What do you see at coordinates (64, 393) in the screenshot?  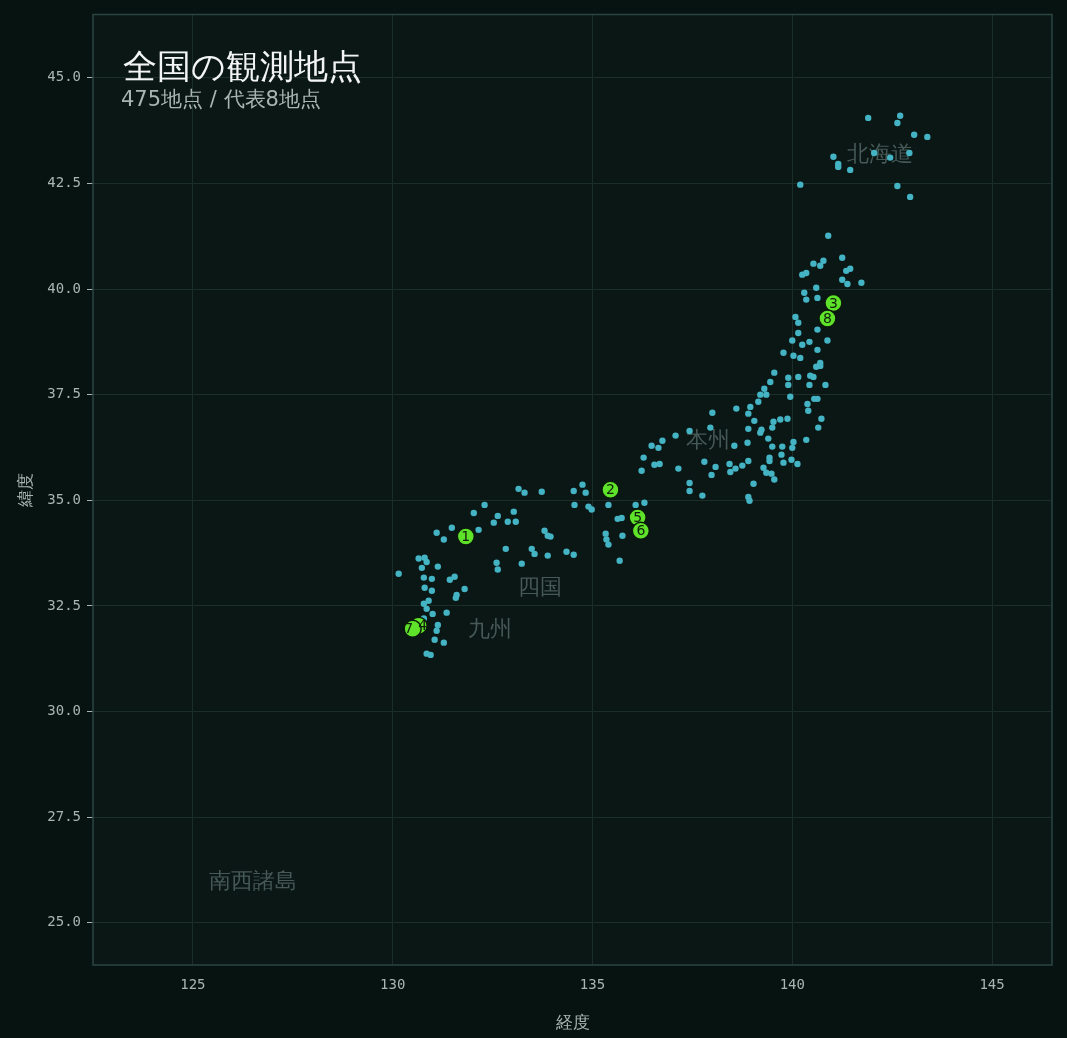 I see `y-tick-label: 37.5` at bounding box center [64, 393].